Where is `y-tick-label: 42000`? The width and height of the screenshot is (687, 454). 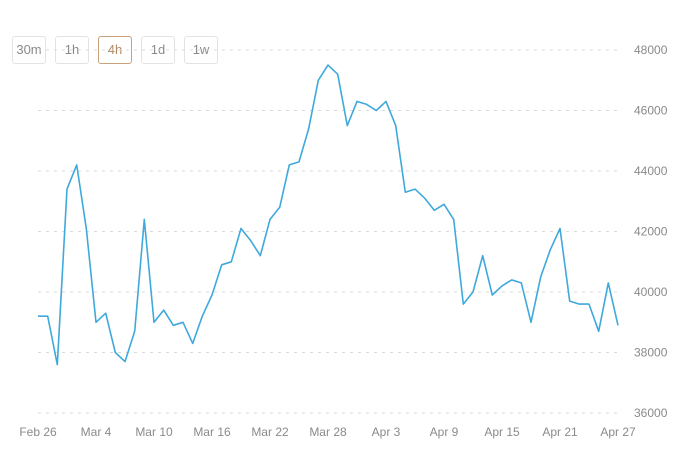
y-tick-label: 42000 is located at coordinates (651, 232).